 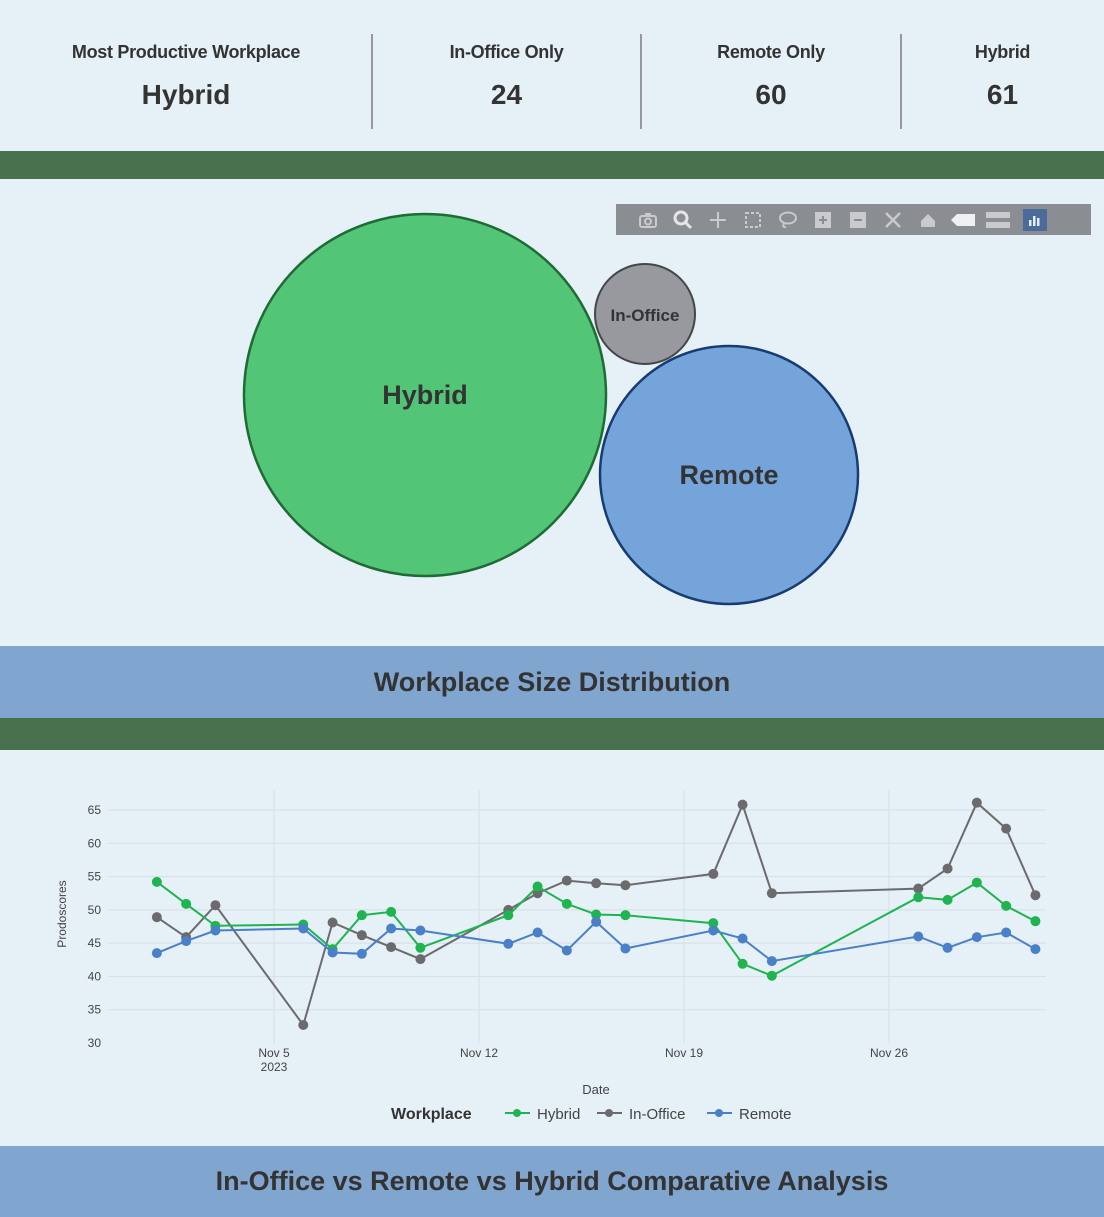 I want to click on x-tick-year: 2023, so click(x=274, y=1067).